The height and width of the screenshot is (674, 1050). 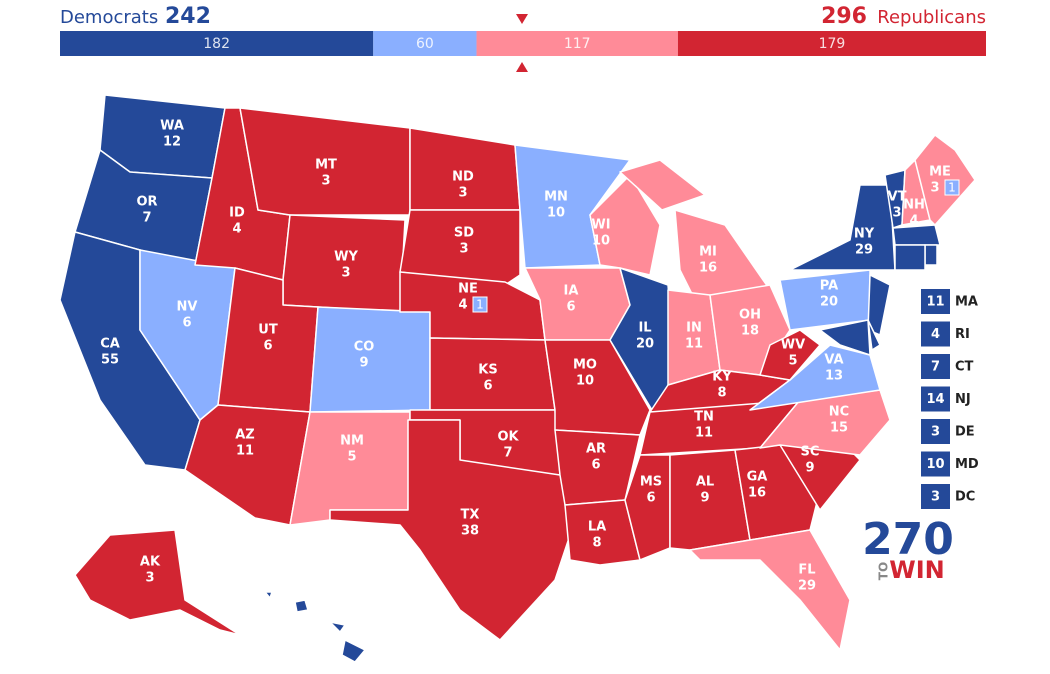 I want to click on state-votes: 9, so click(x=809, y=468).